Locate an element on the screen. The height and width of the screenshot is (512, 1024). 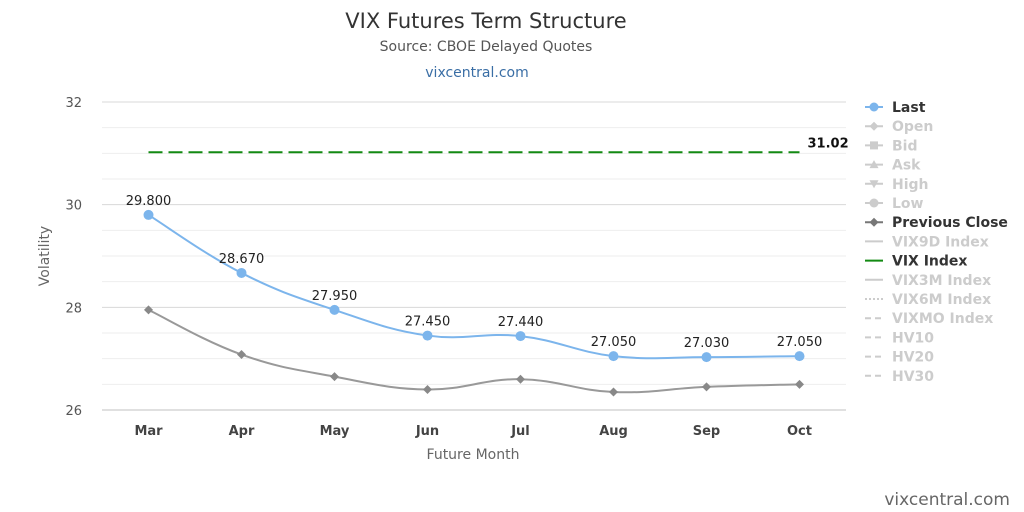
vixcentral-link: vixcentral.com is located at coordinates (476, 73).